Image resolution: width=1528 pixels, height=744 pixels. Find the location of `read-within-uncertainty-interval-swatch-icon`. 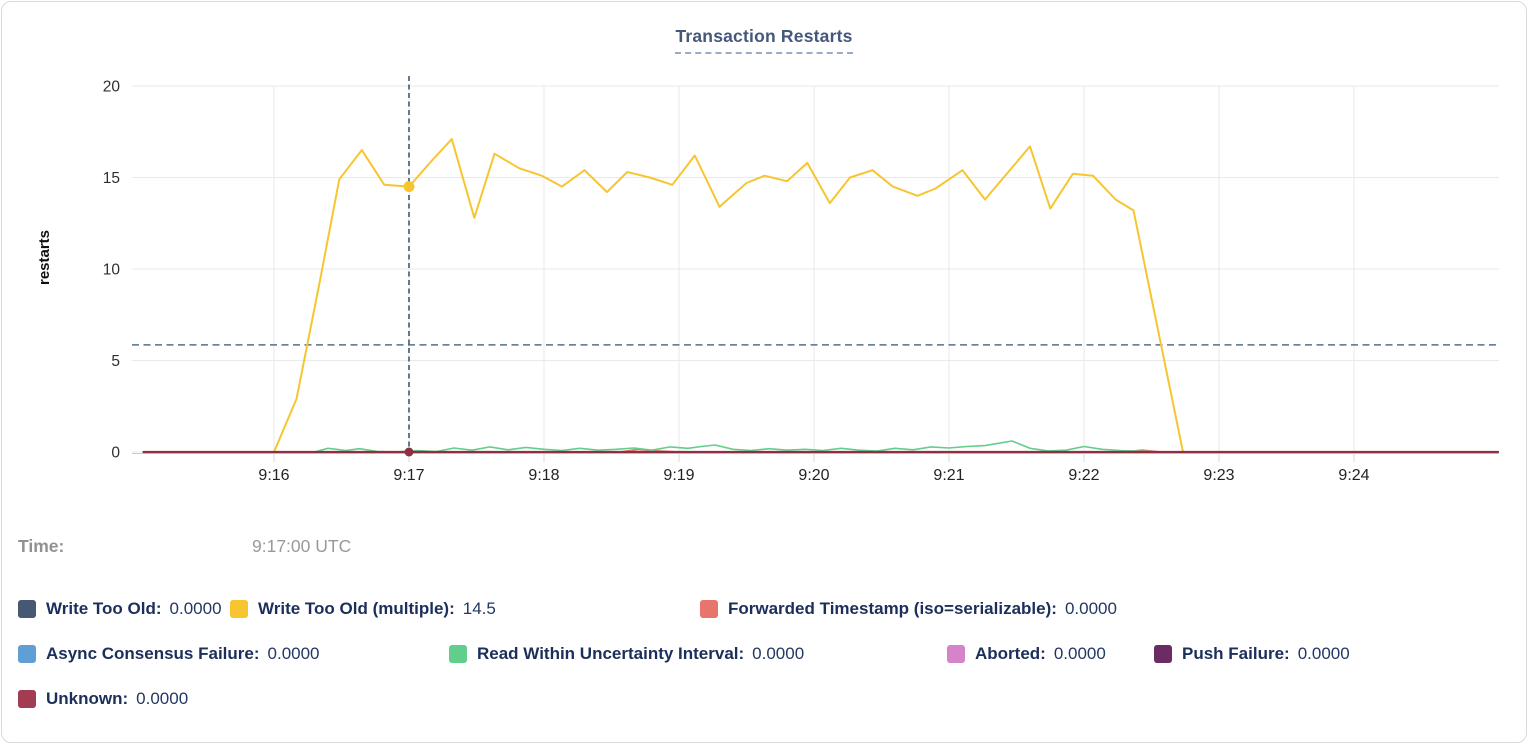

read-within-uncertainty-interval-swatch-icon is located at coordinates (458, 653).